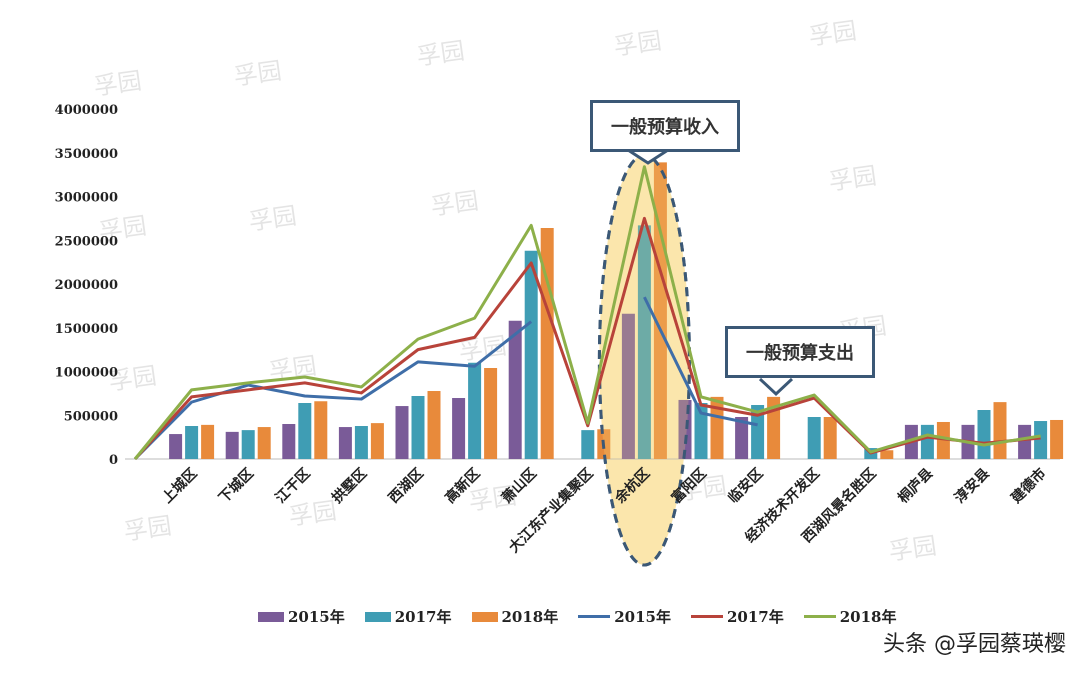 This screenshot has width=1080, height=676. I want to click on bar-2015年-下城区, so click(232, 445).